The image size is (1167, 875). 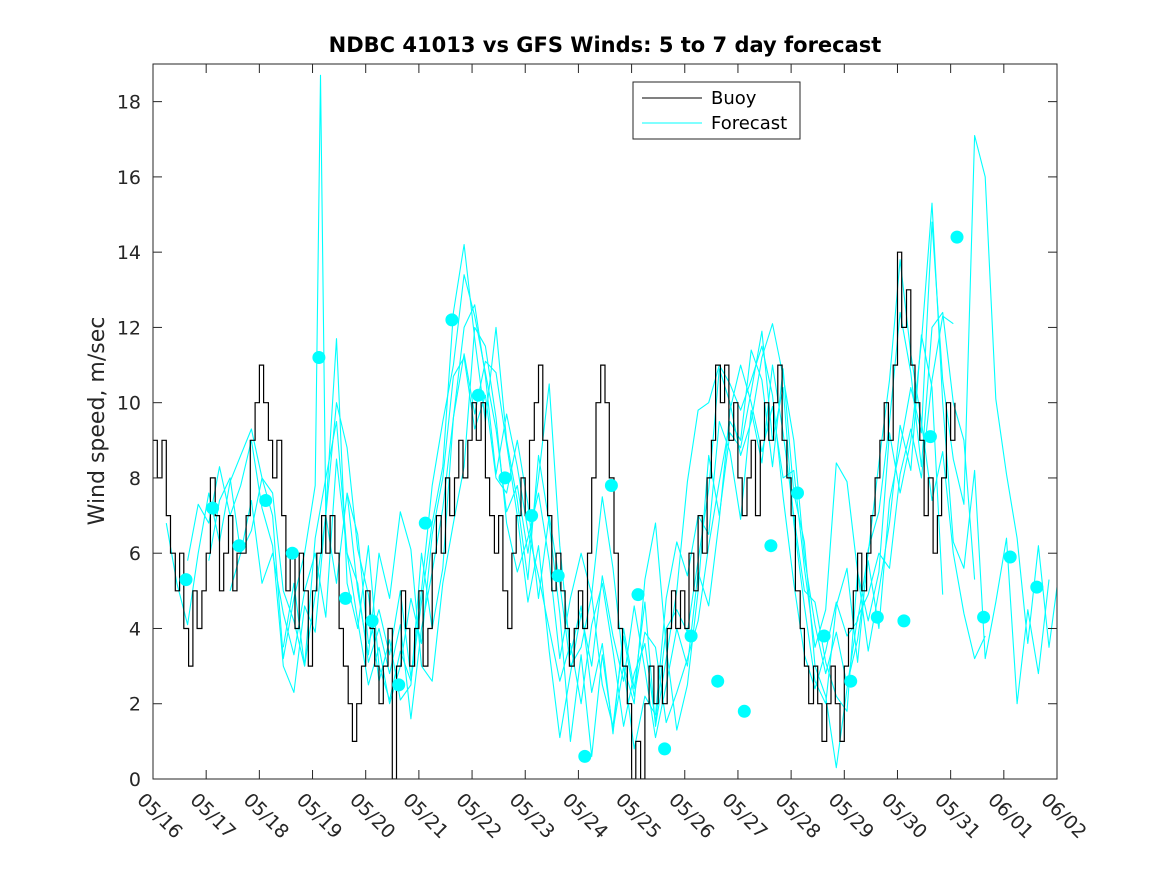 I want to click on y-tick-labels: 0 2 4 6 8 10 12 14 16 18, so click(x=129, y=441).